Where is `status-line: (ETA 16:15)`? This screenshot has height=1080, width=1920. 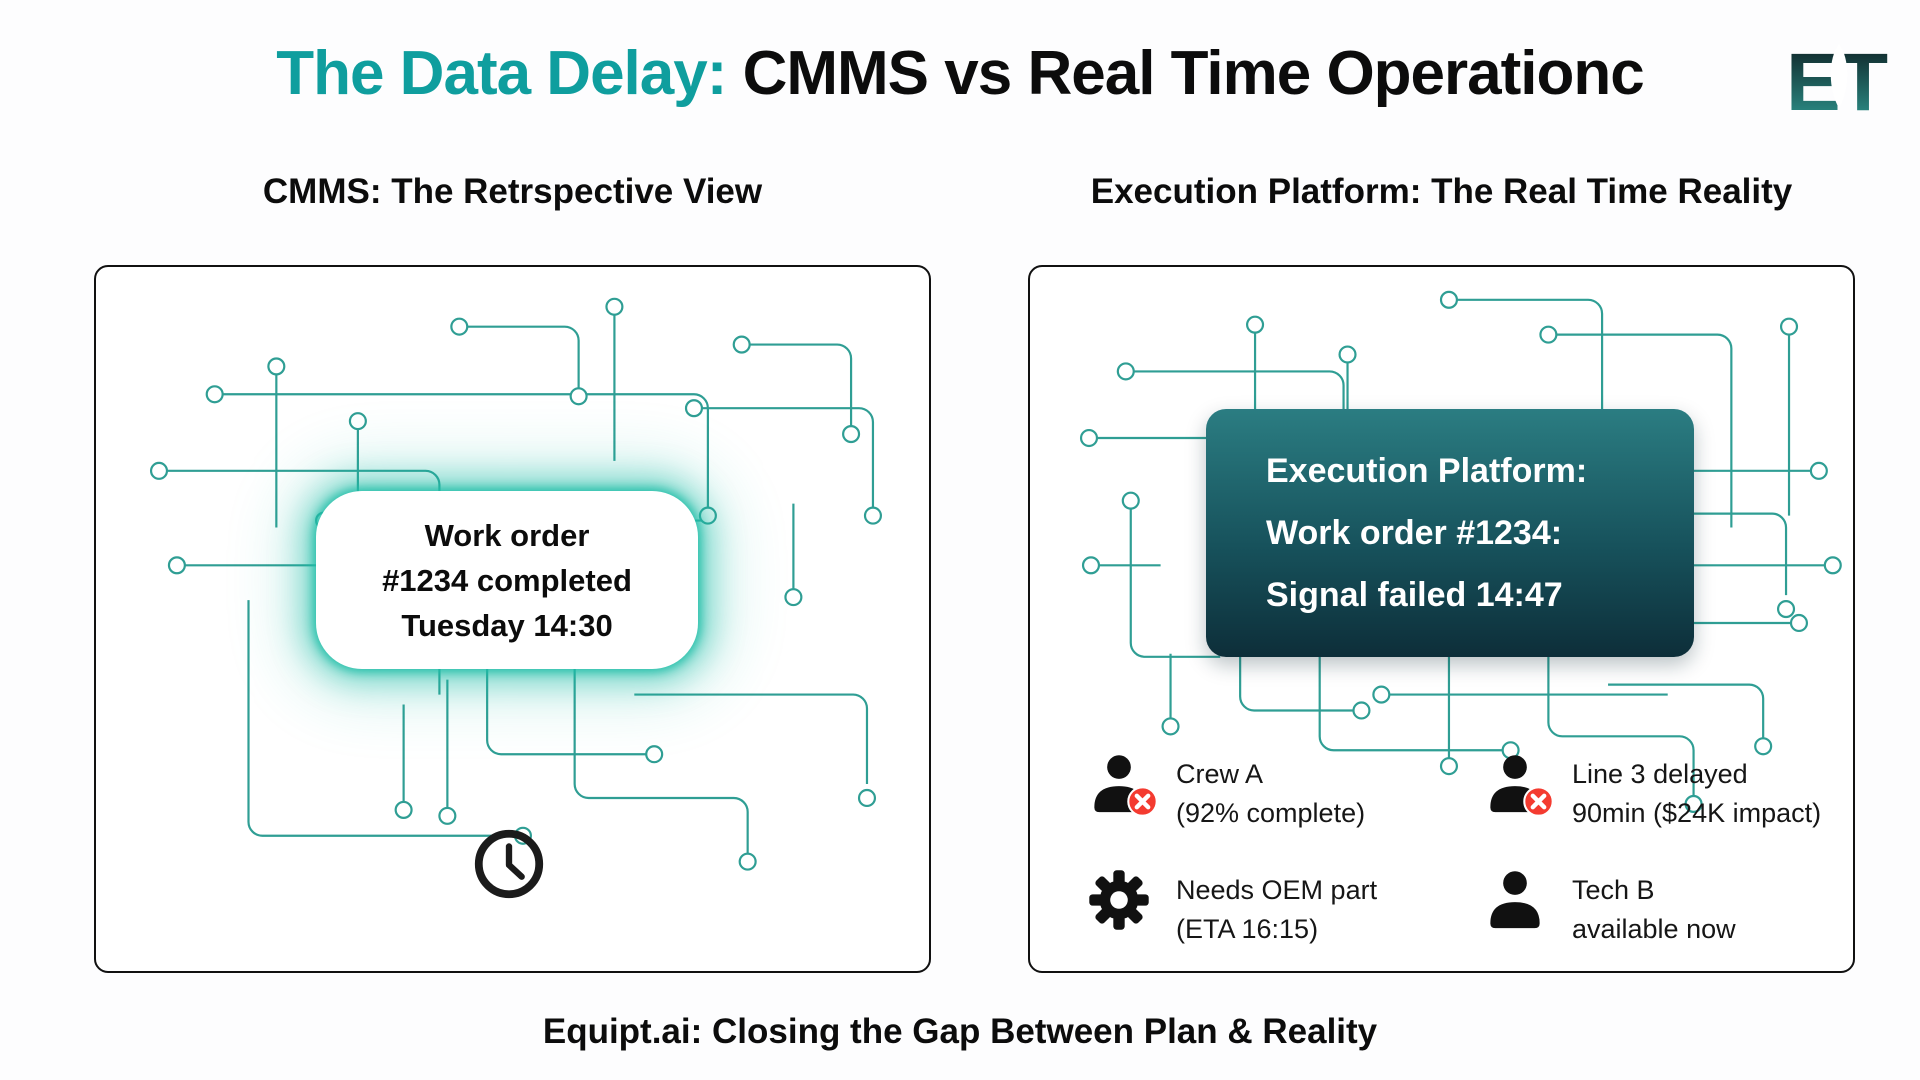 status-line: (ETA 16:15) is located at coordinates (1247, 929).